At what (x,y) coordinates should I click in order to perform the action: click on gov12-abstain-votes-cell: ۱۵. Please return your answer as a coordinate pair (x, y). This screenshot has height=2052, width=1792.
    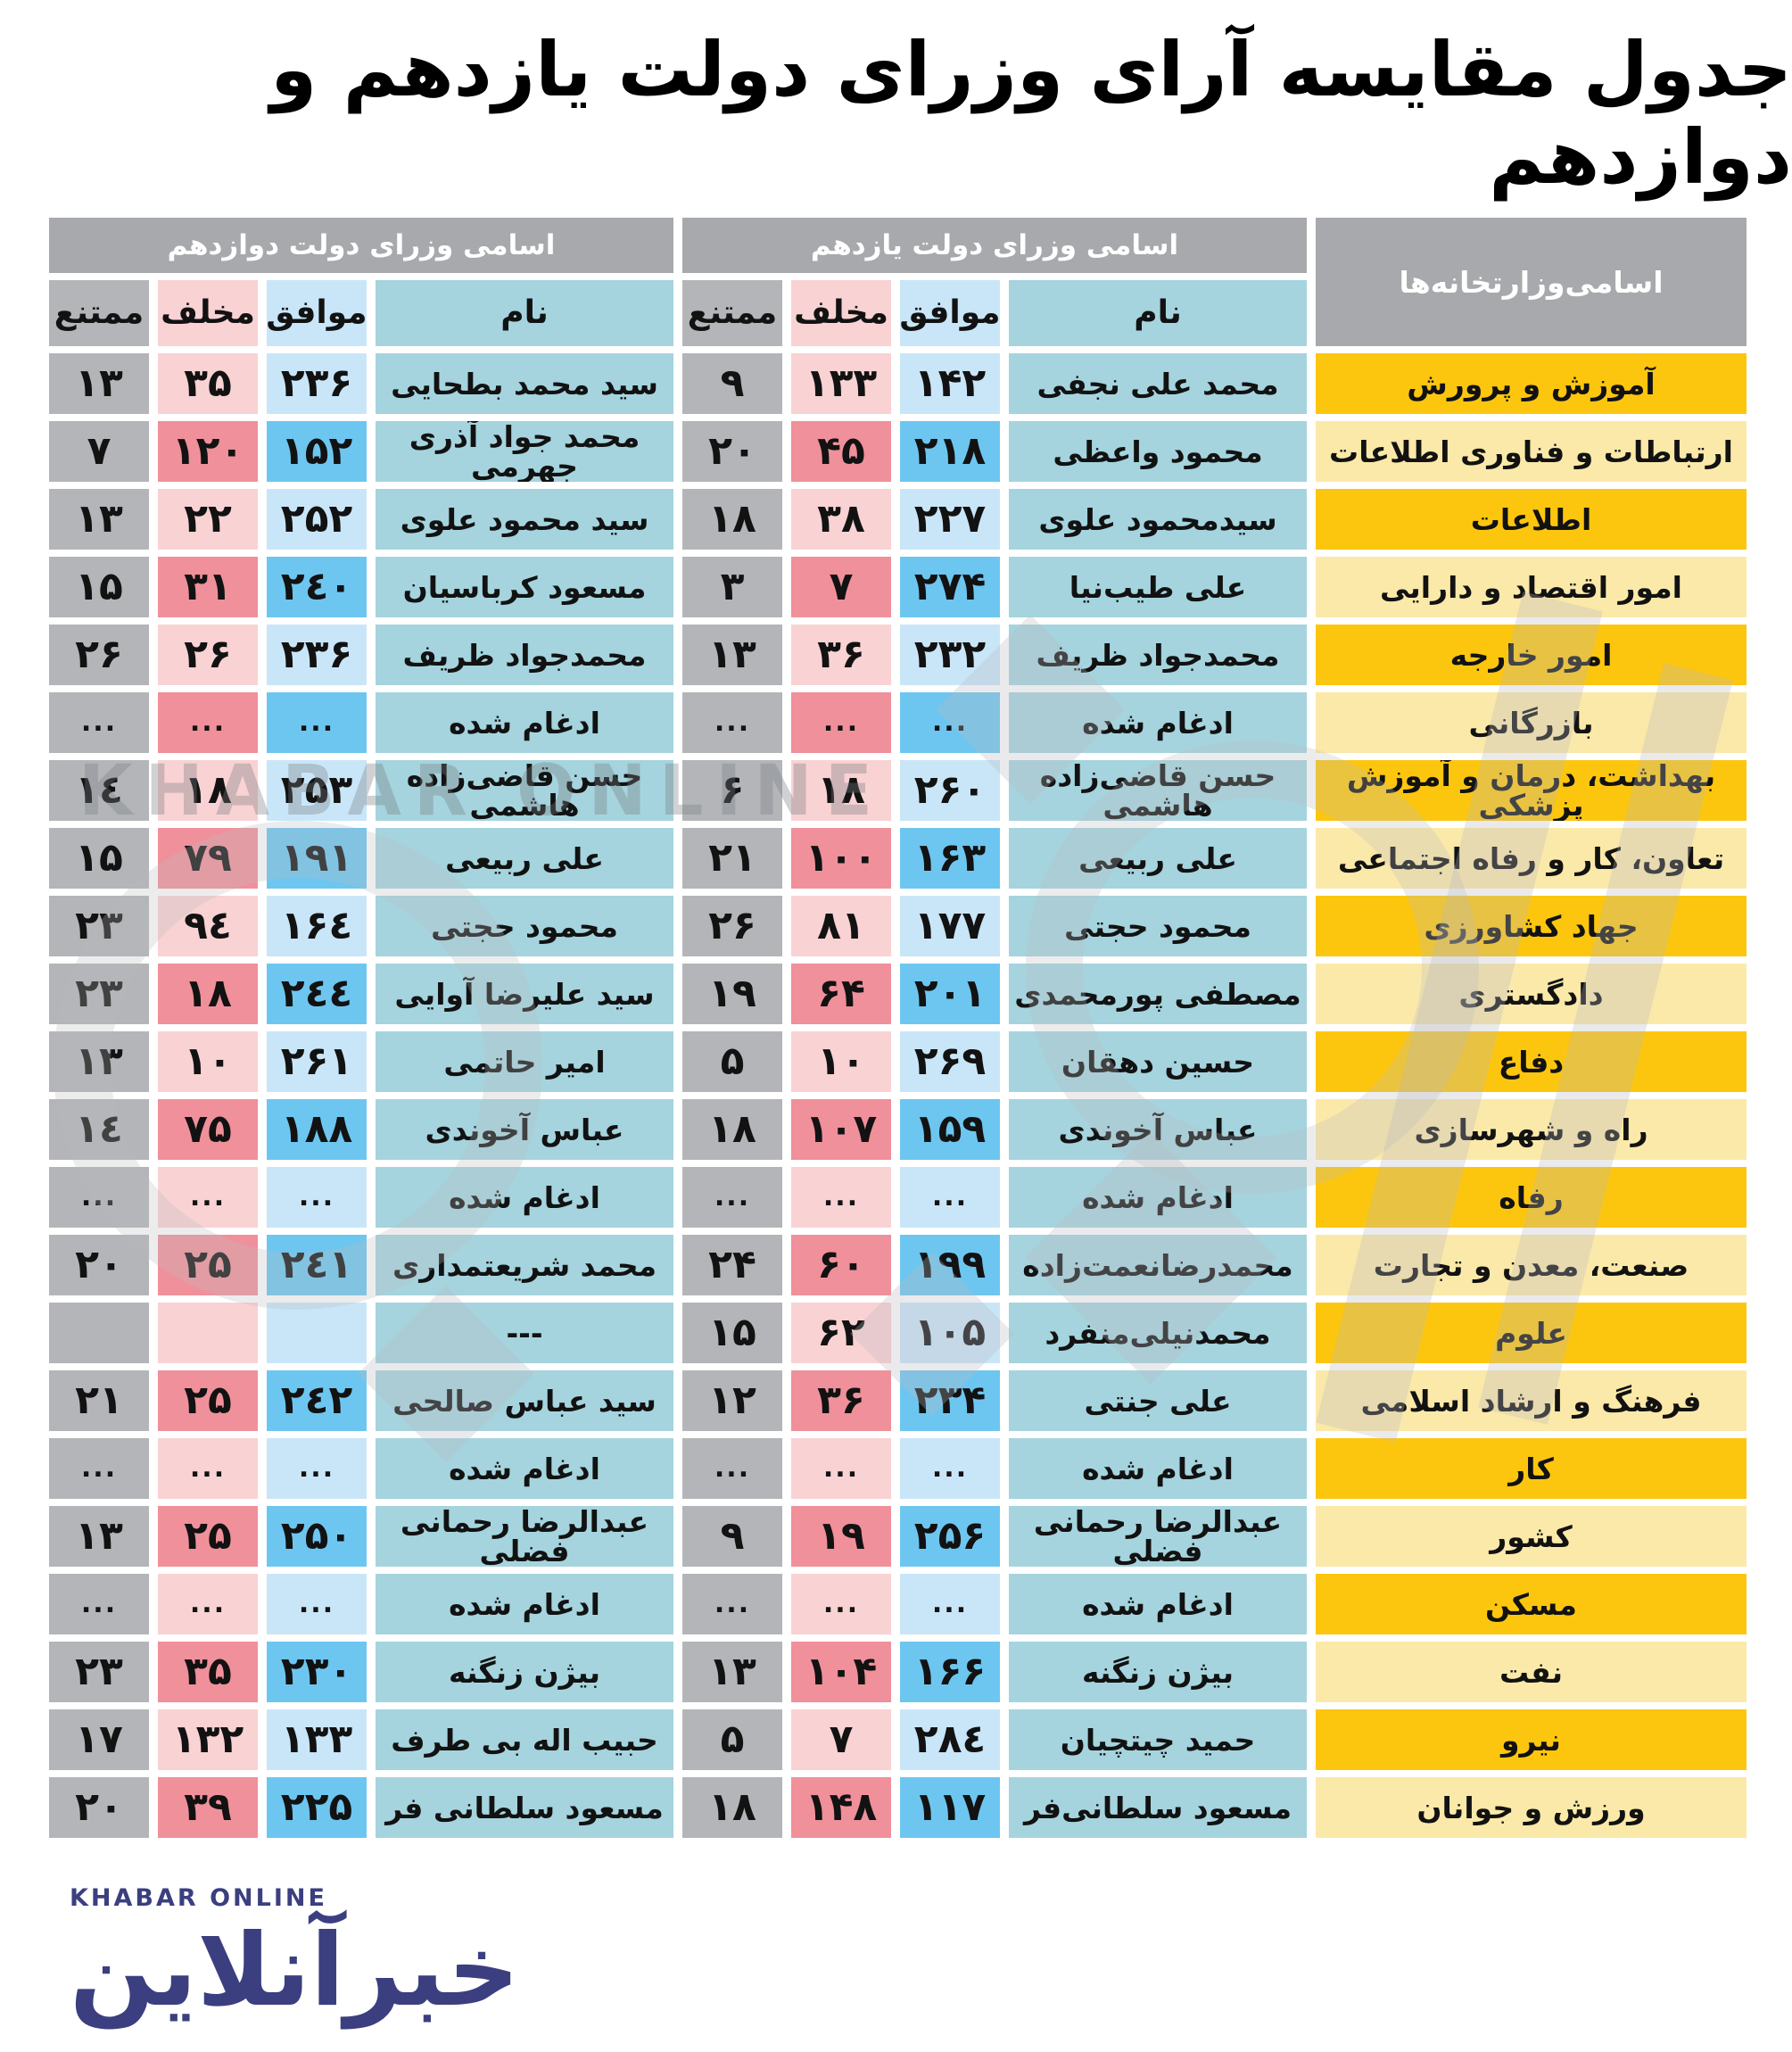
    Looking at the image, I should click on (99, 587).